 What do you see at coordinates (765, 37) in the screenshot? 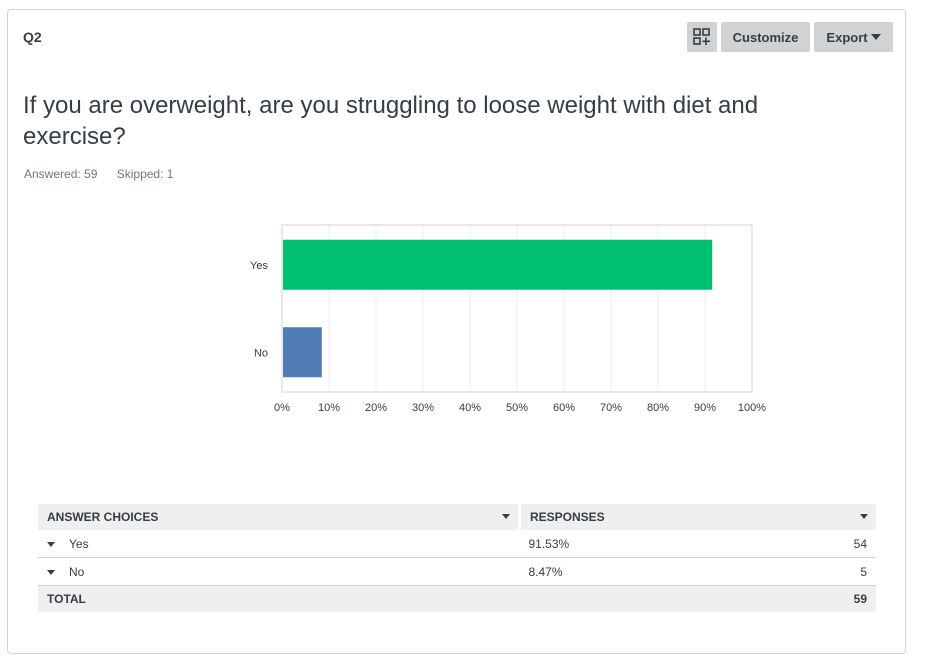
I see `customize-button: Customize` at bounding box center [765, 37].